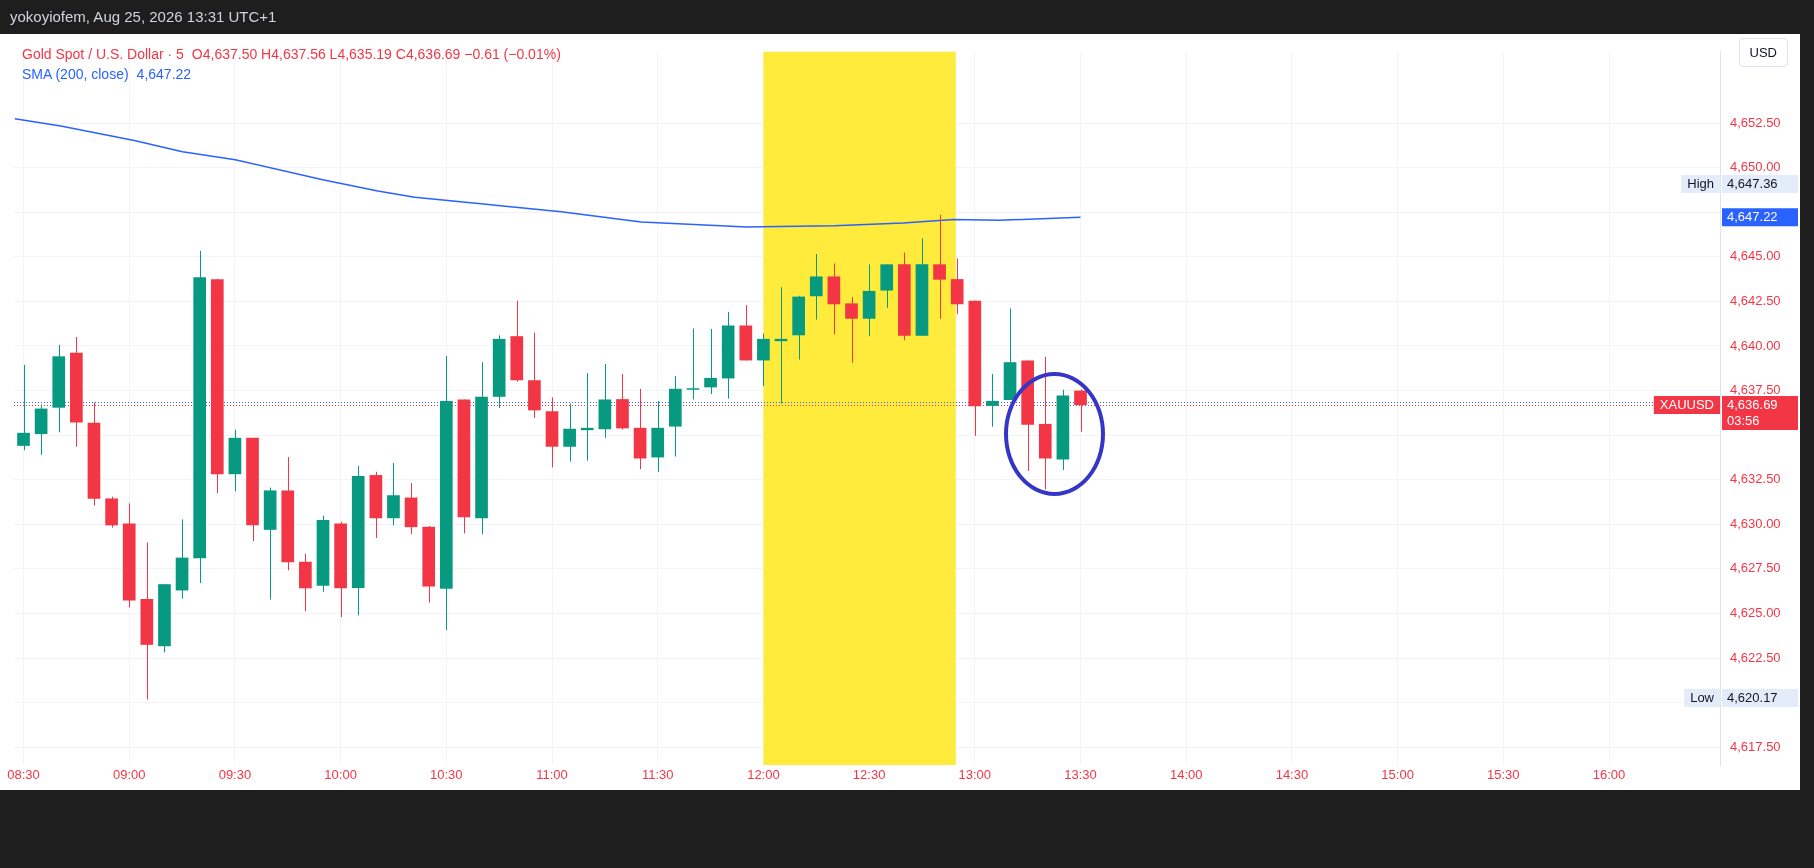 The image size is (1814, 868). Describe the element at coordinates (1743, 420) in the screenshot. I see `text: 03:56` at that location.